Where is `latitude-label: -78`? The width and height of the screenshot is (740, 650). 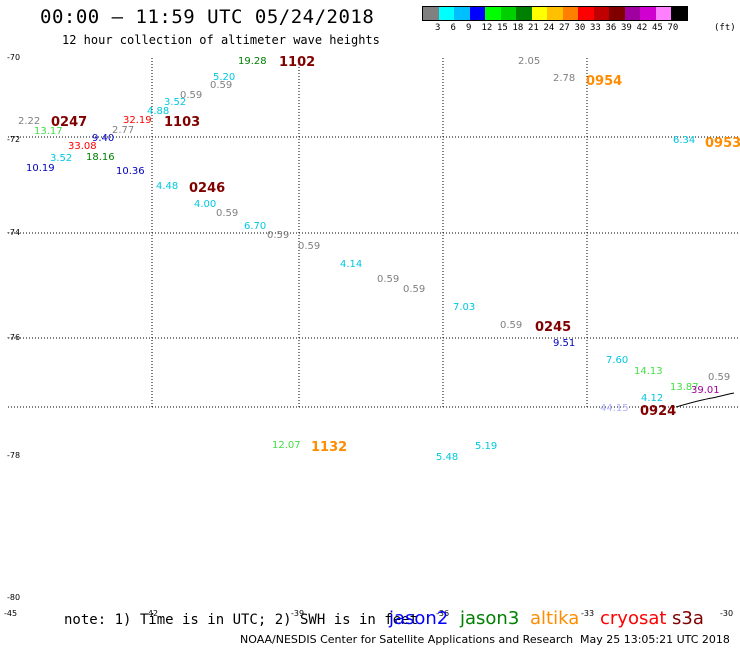 latitude-label: -78 is located at coordinates (13, 455).